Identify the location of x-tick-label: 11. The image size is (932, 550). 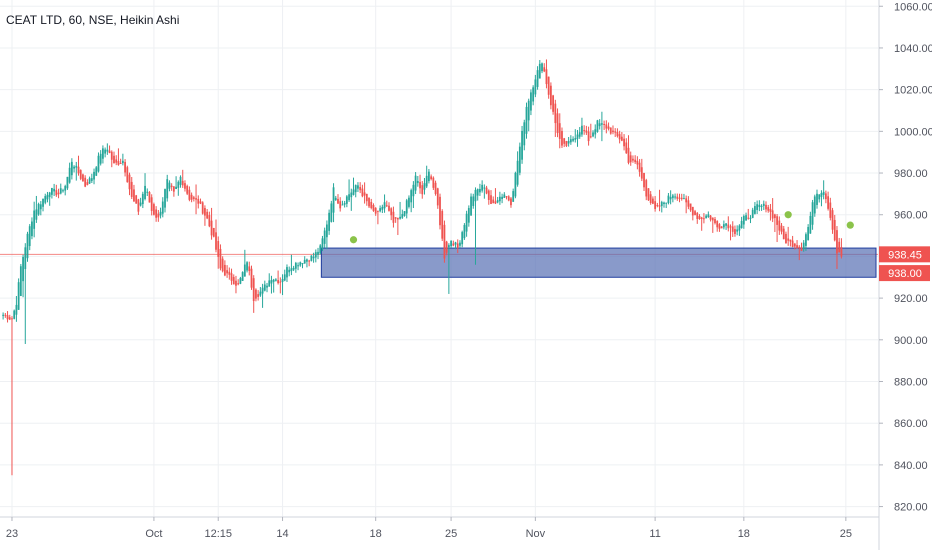
(654, 534).